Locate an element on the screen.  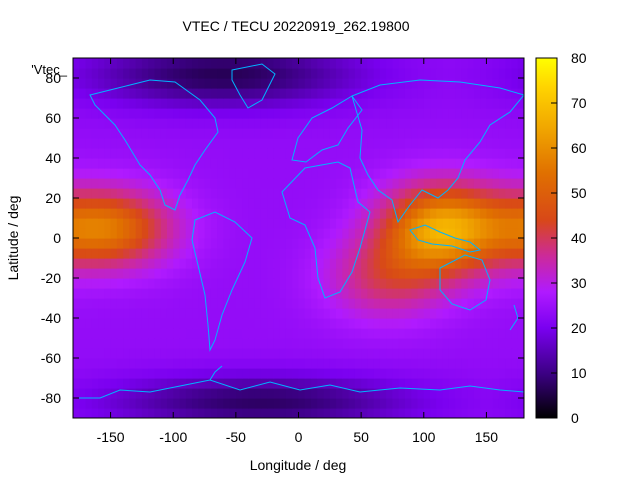
x-tick-label: 0 is located at coordinates (299, 437).